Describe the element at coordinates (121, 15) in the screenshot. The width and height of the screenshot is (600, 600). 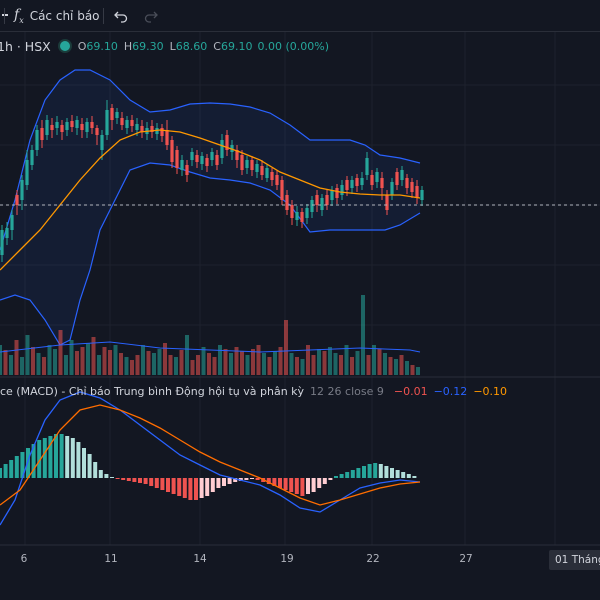
I see `undo-button` at that location.